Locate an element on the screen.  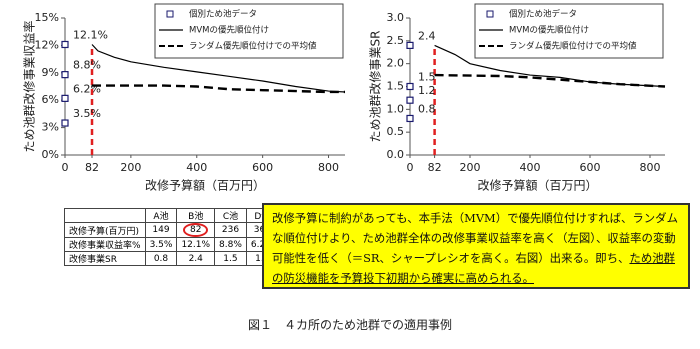
table-row: 改修事業収益率%3.5%12.1%8.8%6.2% is located at coordinates (171, 244).